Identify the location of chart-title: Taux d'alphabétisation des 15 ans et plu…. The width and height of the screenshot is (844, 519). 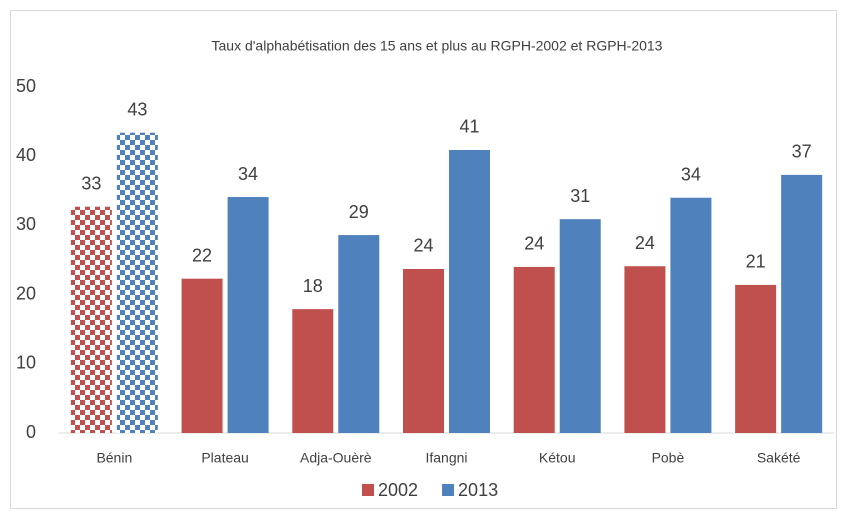
(437, 46).